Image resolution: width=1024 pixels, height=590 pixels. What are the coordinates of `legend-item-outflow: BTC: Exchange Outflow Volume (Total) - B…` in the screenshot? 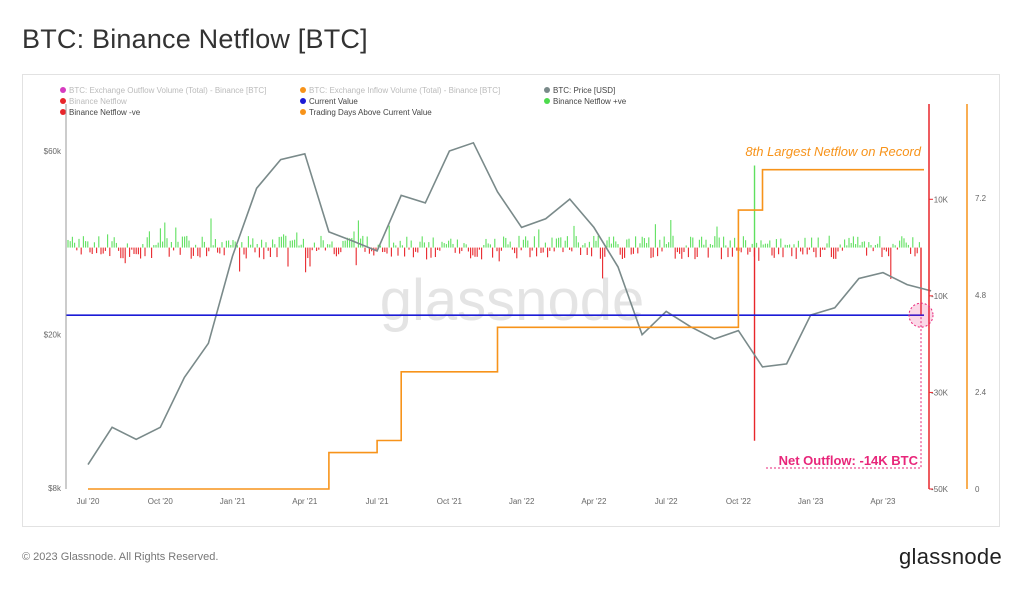 It's located at (163, 90).